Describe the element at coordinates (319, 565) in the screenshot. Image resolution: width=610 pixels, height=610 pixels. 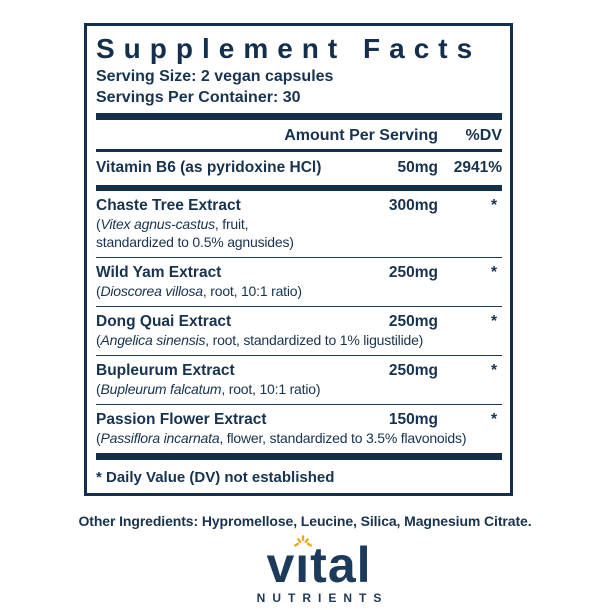
I see `logo-wordmark: vital` at that location.